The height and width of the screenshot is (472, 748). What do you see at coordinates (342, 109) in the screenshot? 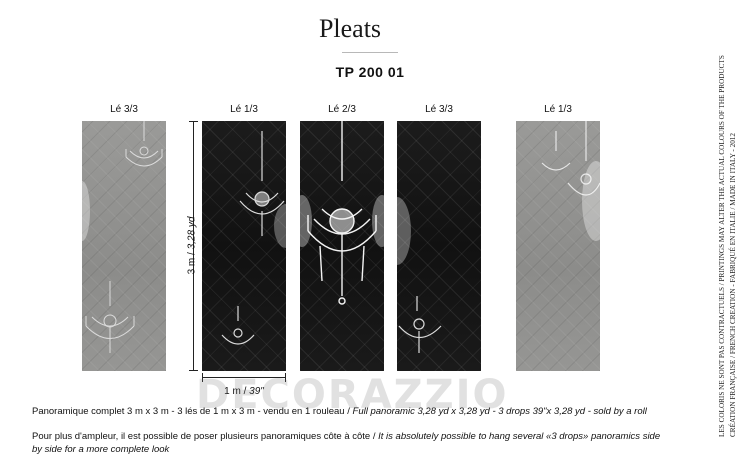
I see `panel-label-3: Lé 2/3` at bounding box center [342, 109].